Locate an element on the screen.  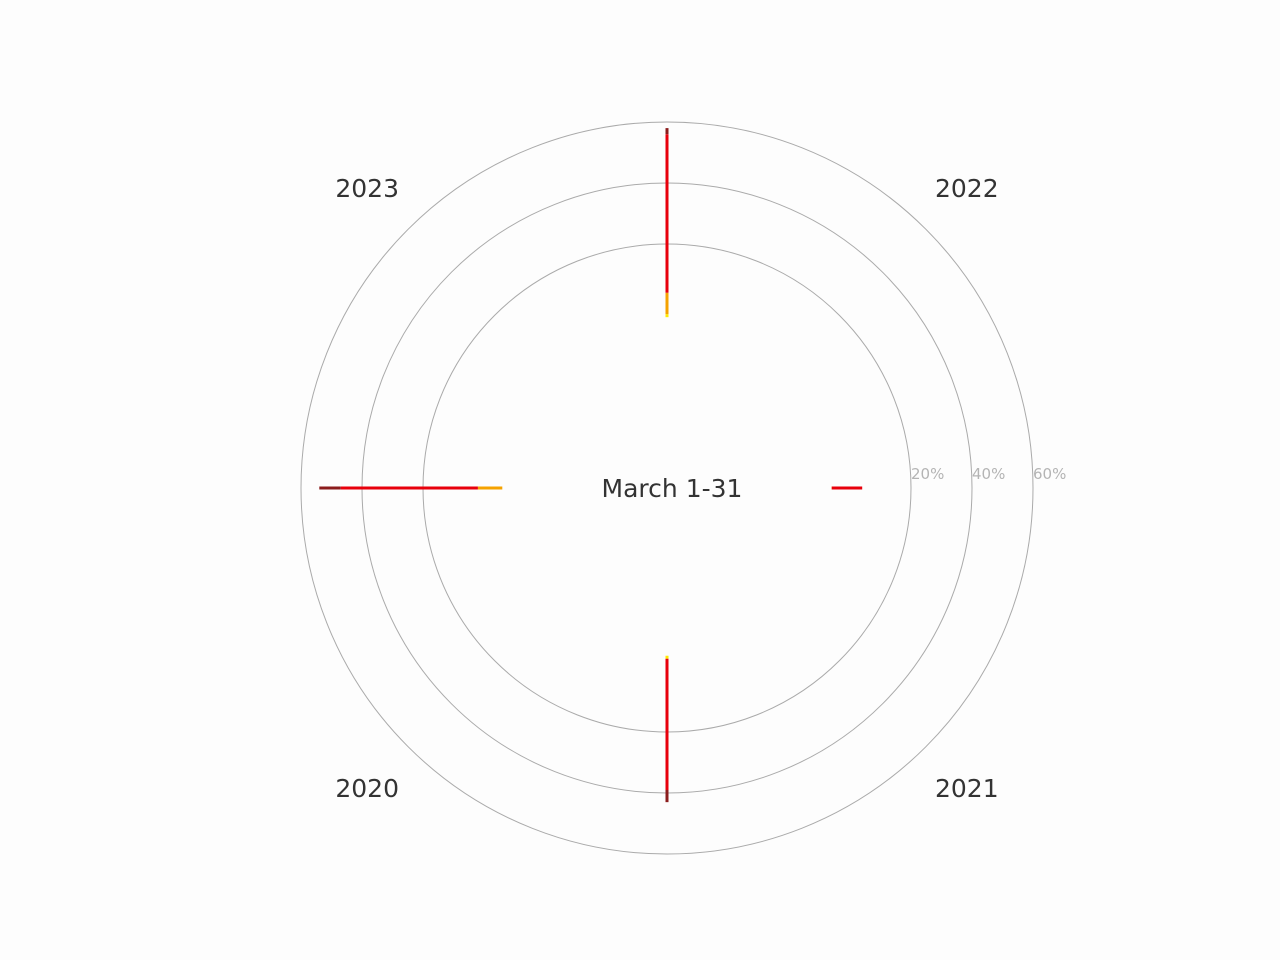
ring-tick-label: 60% is located at coordinates (1049, 474).